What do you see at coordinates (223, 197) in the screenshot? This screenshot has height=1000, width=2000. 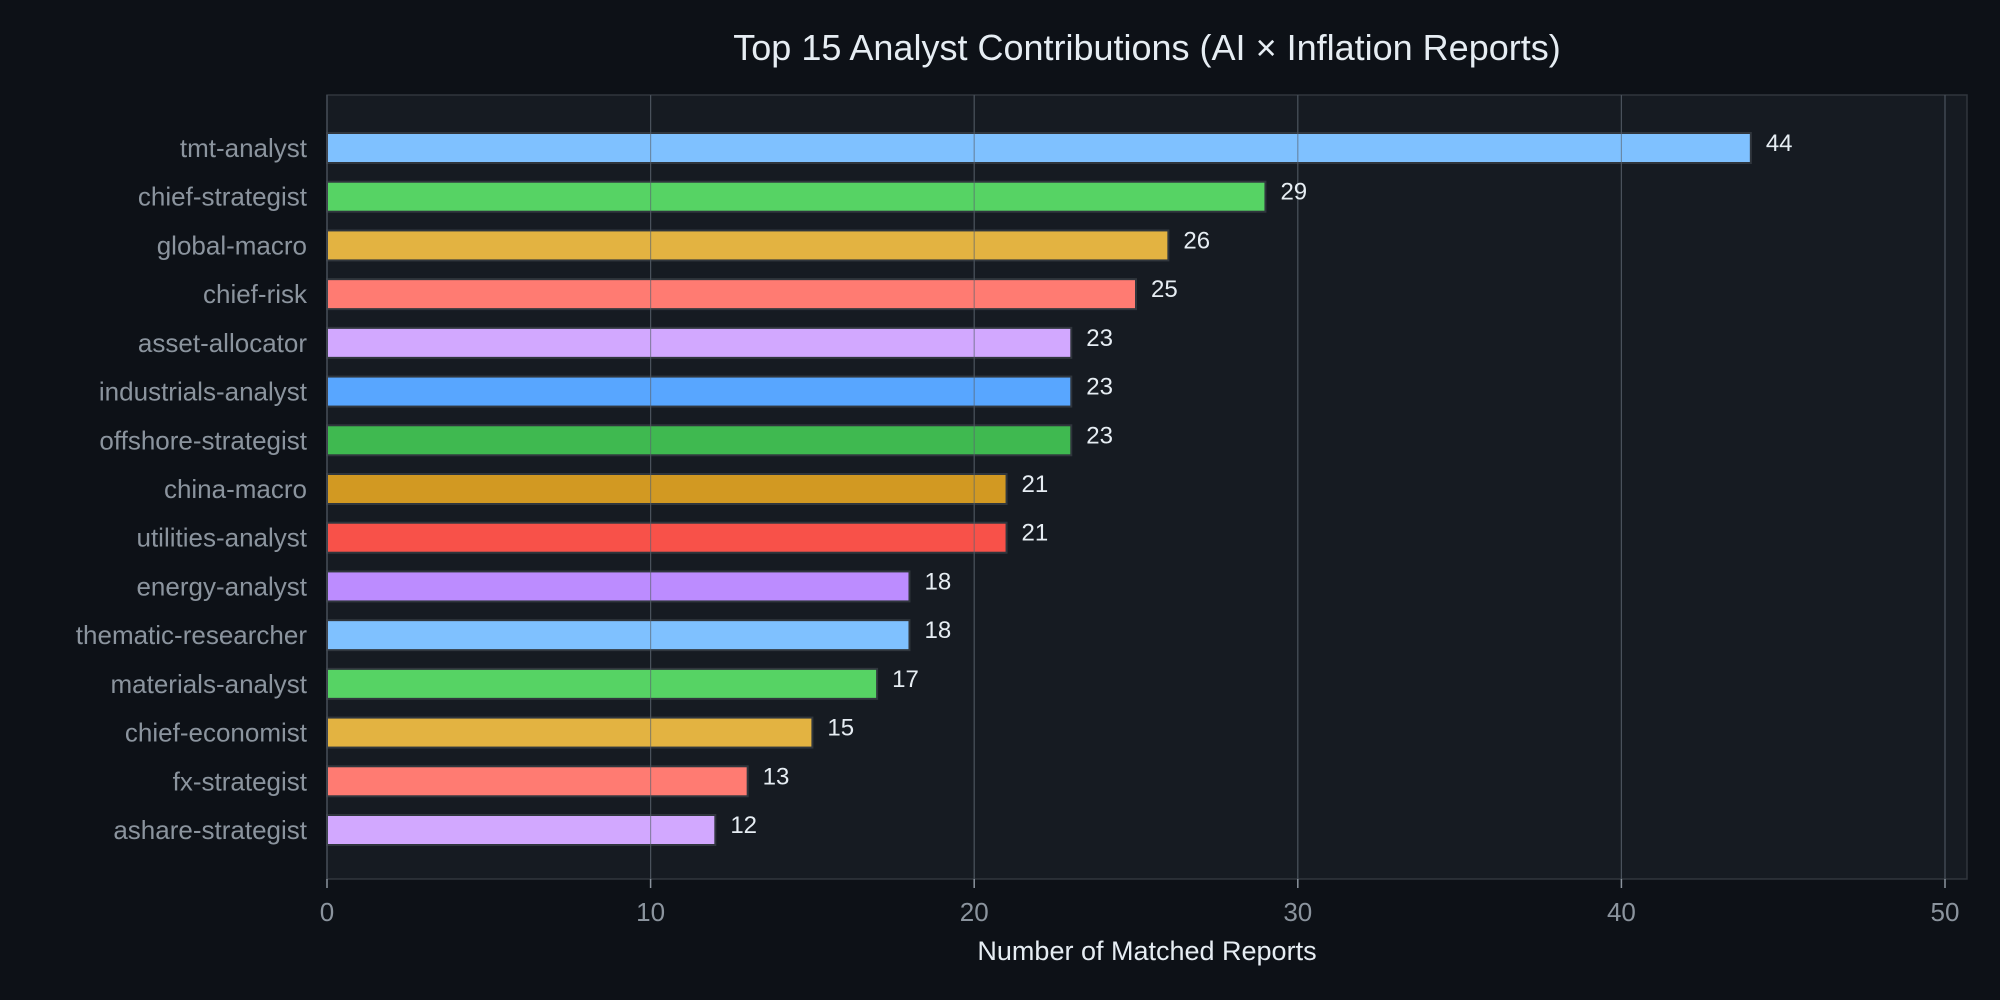 I see `y-tick-label-chief-strategist: chief-strategist` at bounding box center [223, 197].